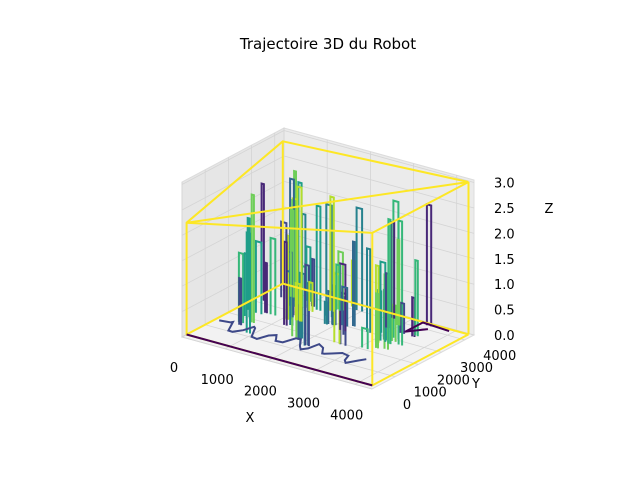 Image resolution: width=640 pixels, height=480 pixels. I want to click on chart-title: Trajectoire 3D du Robot, so click(327, 44).